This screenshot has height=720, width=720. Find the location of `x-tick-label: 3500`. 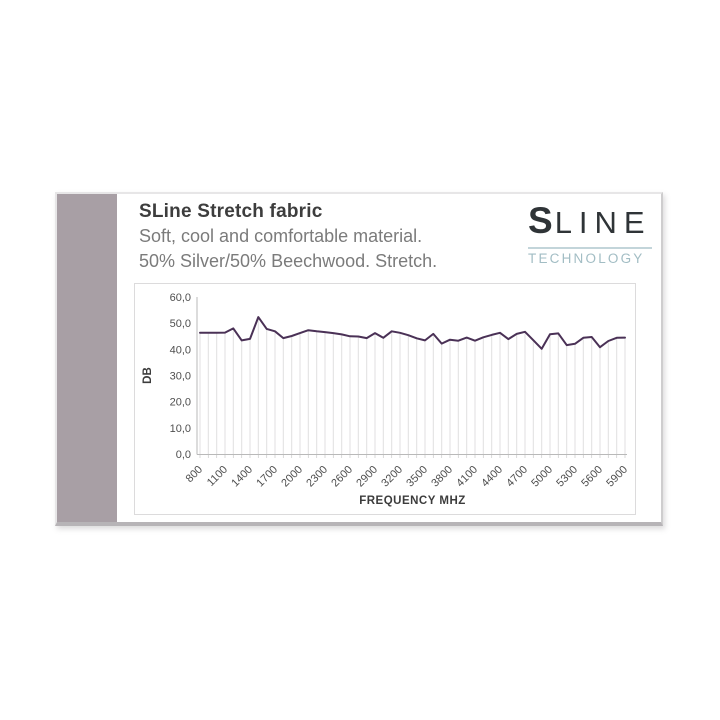

x-tick-label: 3500 is located at coordinates (417, 477).